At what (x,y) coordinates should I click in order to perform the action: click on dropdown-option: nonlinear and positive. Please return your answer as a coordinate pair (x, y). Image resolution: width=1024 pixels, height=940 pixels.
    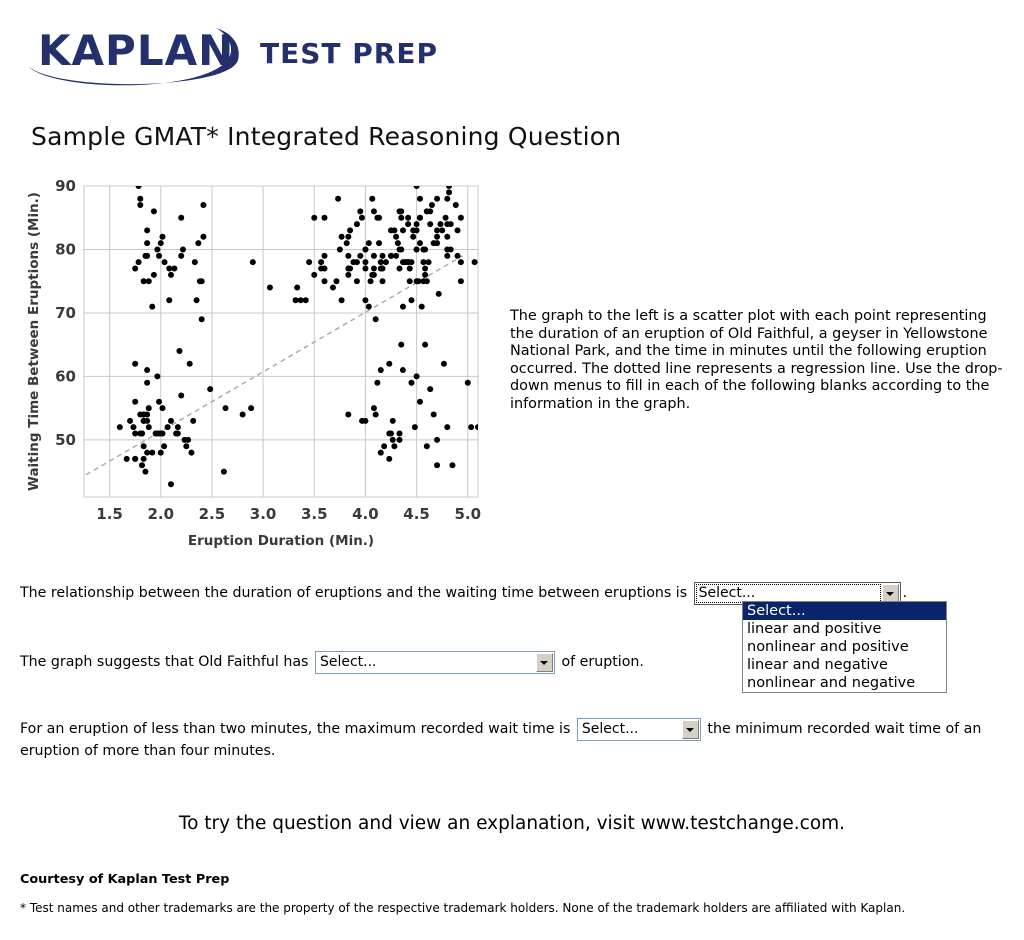
    Looking at the image, I should click on (828, 647).